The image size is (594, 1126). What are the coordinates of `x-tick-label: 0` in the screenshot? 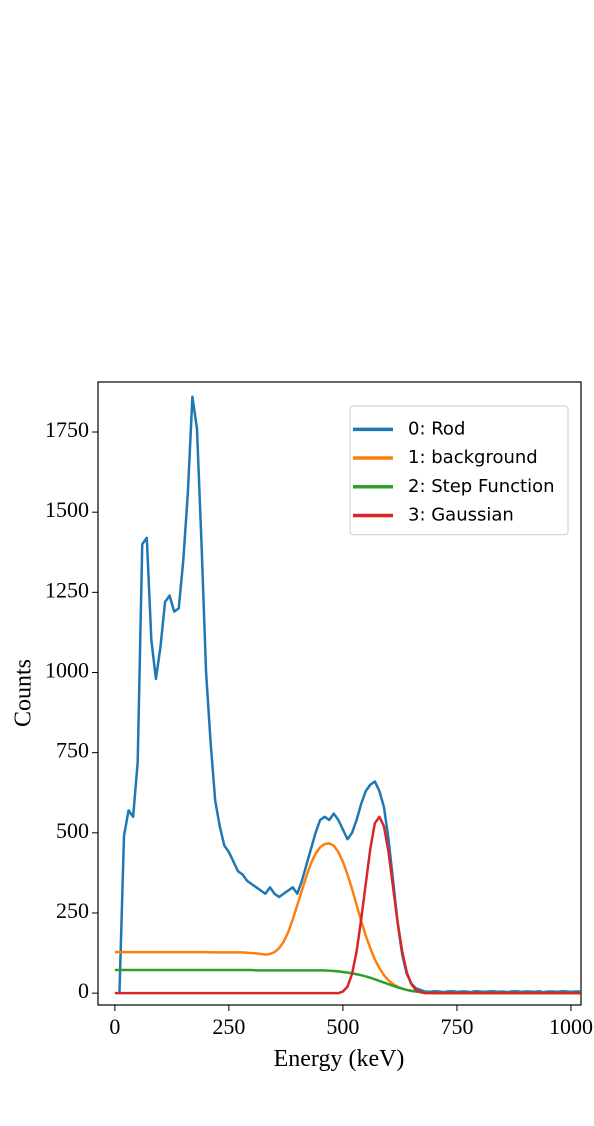 It's located at (114, 1026).